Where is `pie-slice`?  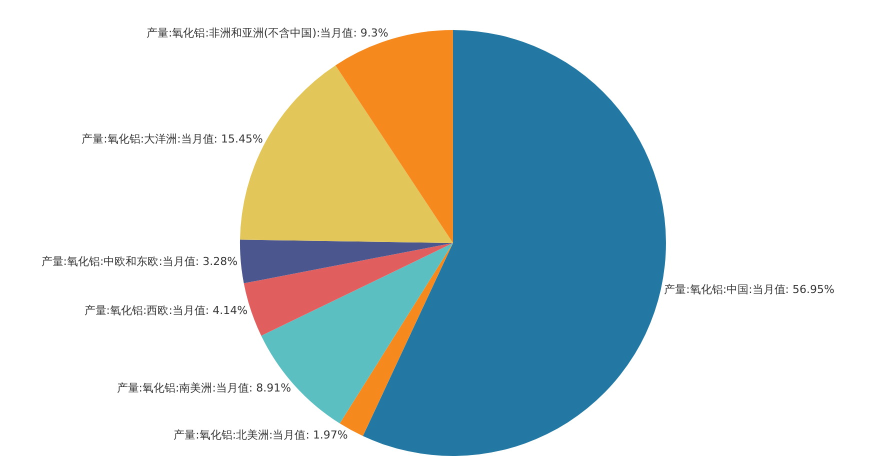
pie-slice is located at coordinates (346, 262).